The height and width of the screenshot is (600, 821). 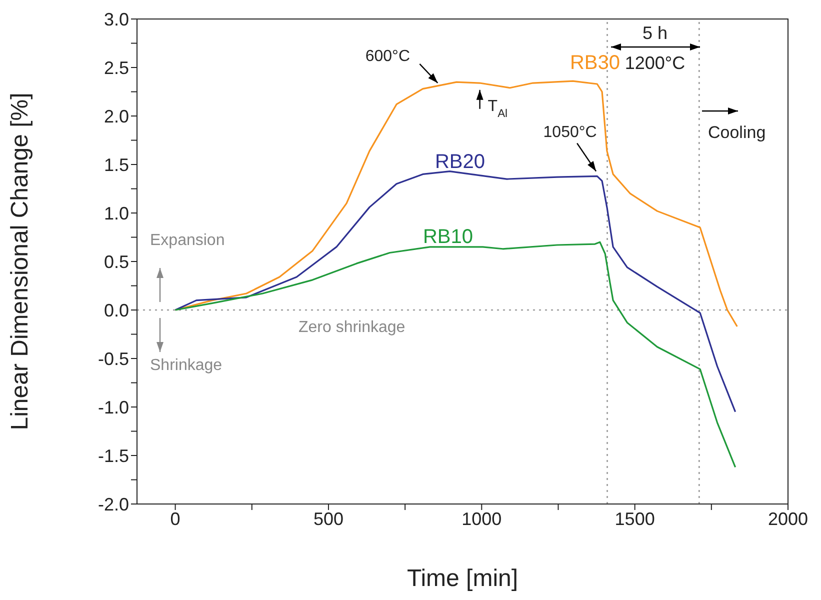 What do you see at coordinates (595, 63) in the screenshot?
I see `series-label: RB30` at bounding box center [595, 63].